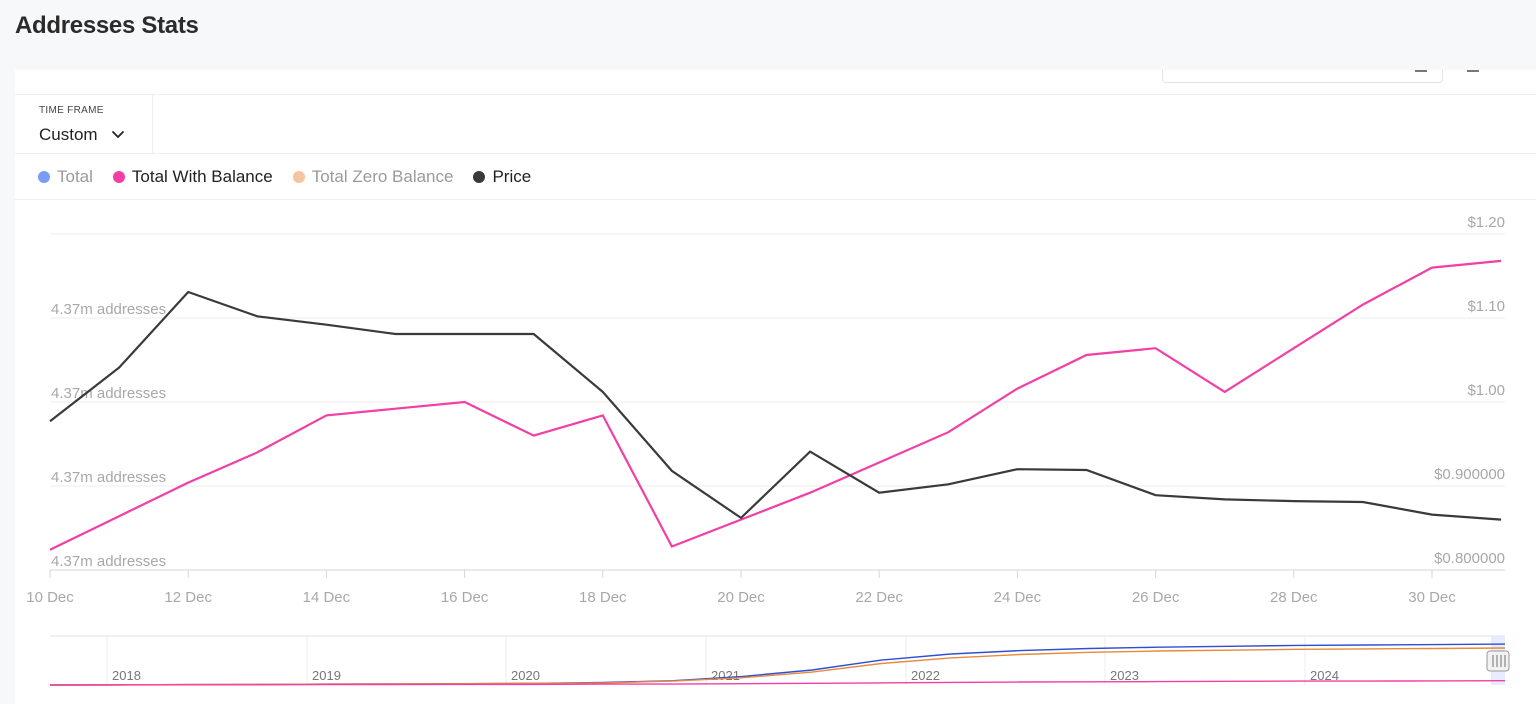 The height and width of the screenshot is (704, 1536). I want to click on x-axis-tick-label: 28 Dec, so click(1294, 597).